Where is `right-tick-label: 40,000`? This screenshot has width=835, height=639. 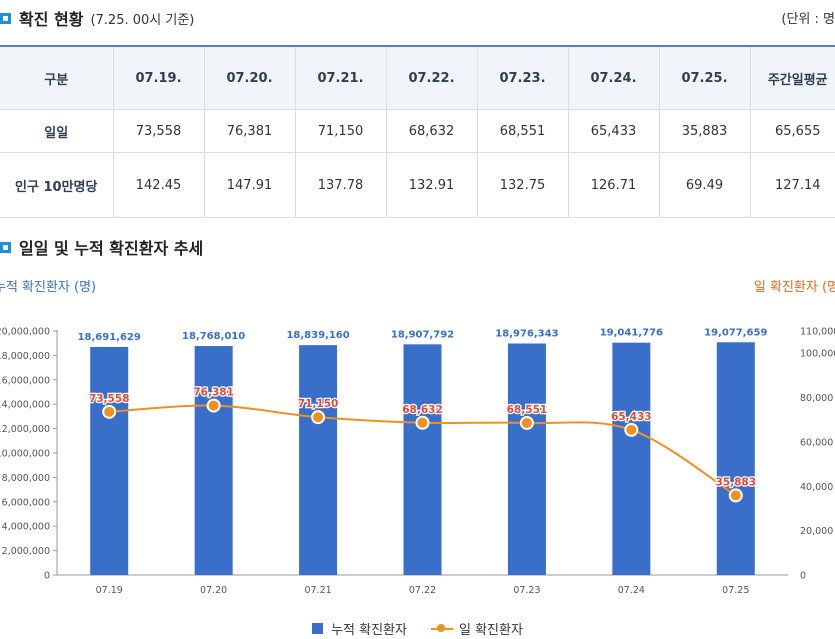
right-tick-label: 40,000 is located at coordinates (816, 487).